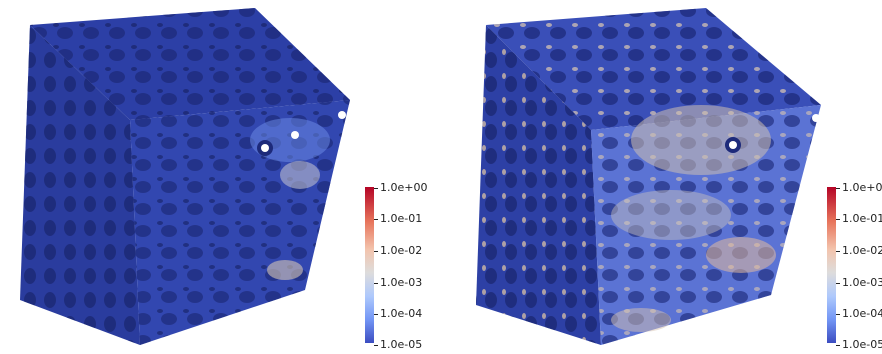  What do you see at coordinates (398, 282) in the screenshot?
I see `left-colorbar-tick-3: 1.0e-03` at bounding box center [398, 282].